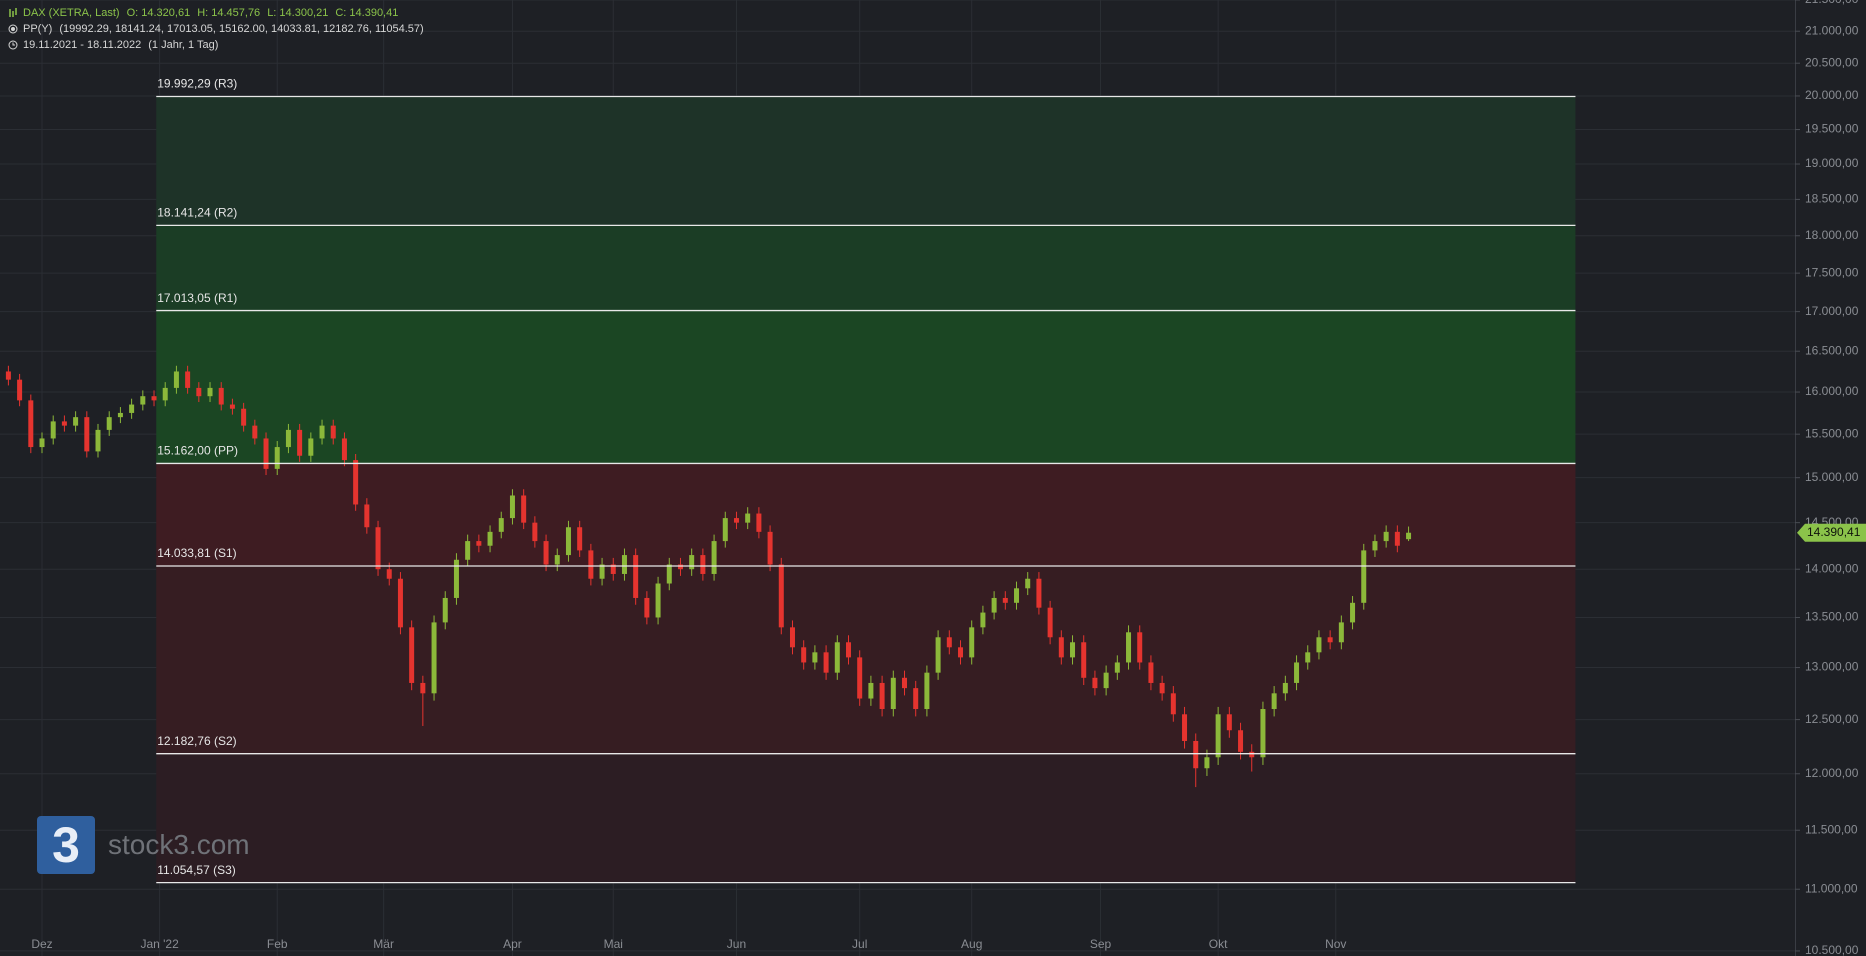 The height and width of the screenshot is (956, 1866). What do you see at coordinates (613, 944) in the screenshot?
I see `x-tick-label: Mai` at bounding box center [613, 944].